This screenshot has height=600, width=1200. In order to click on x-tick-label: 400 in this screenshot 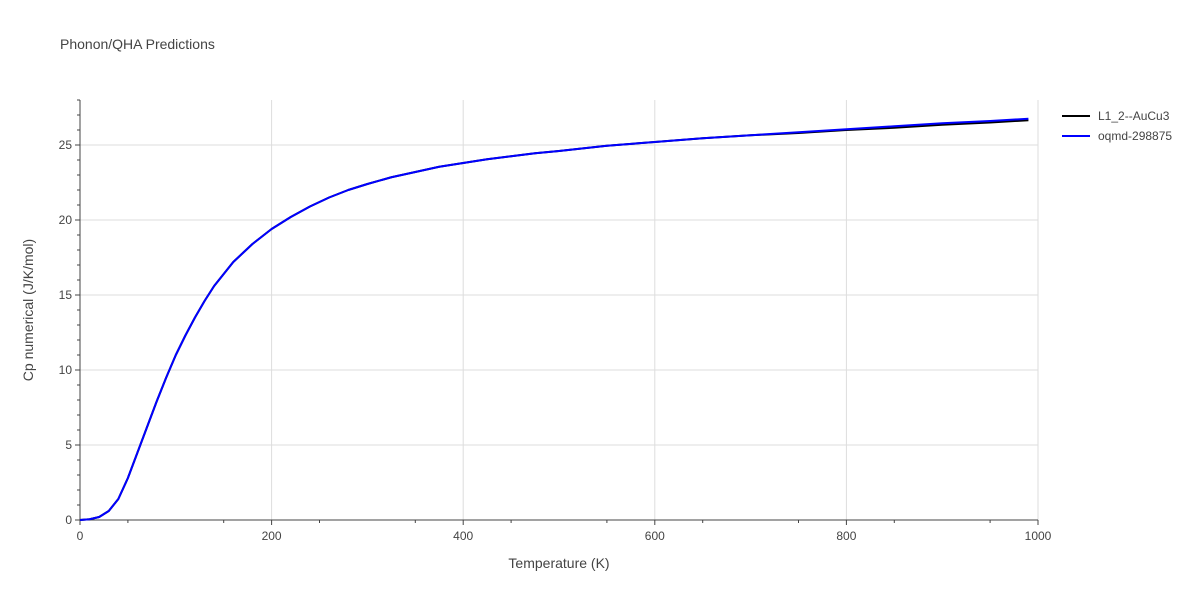, I will do `click(463, 536)`.